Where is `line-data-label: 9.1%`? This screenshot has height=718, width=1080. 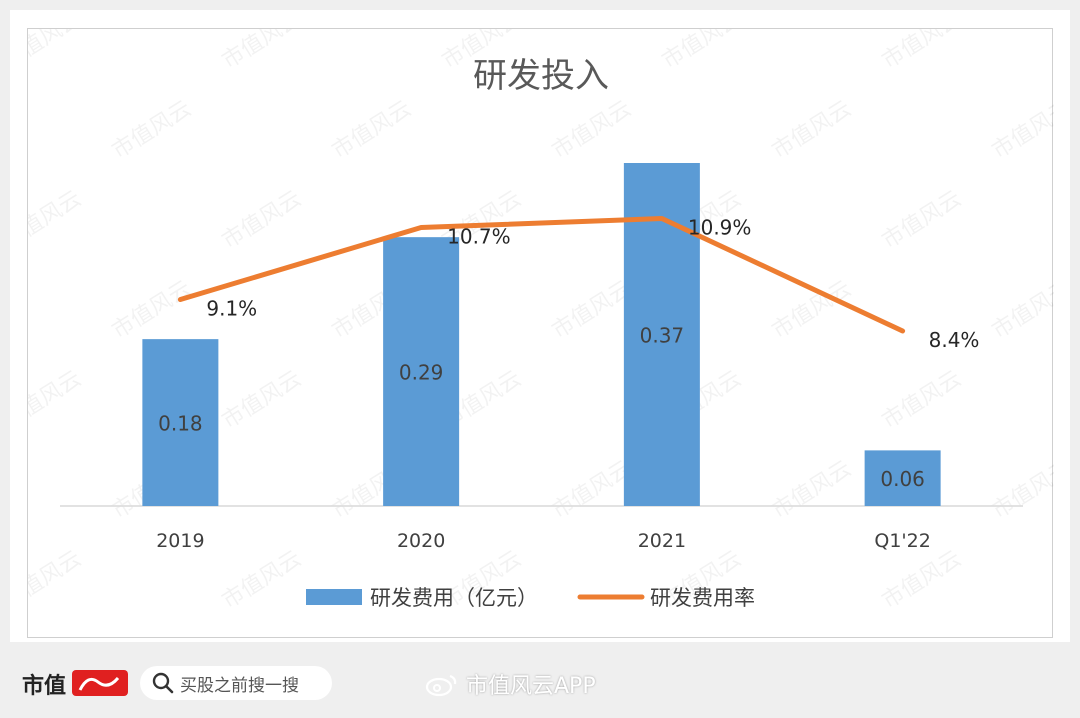
line-data-label: 9.1% is located at coordinates (231, 309).